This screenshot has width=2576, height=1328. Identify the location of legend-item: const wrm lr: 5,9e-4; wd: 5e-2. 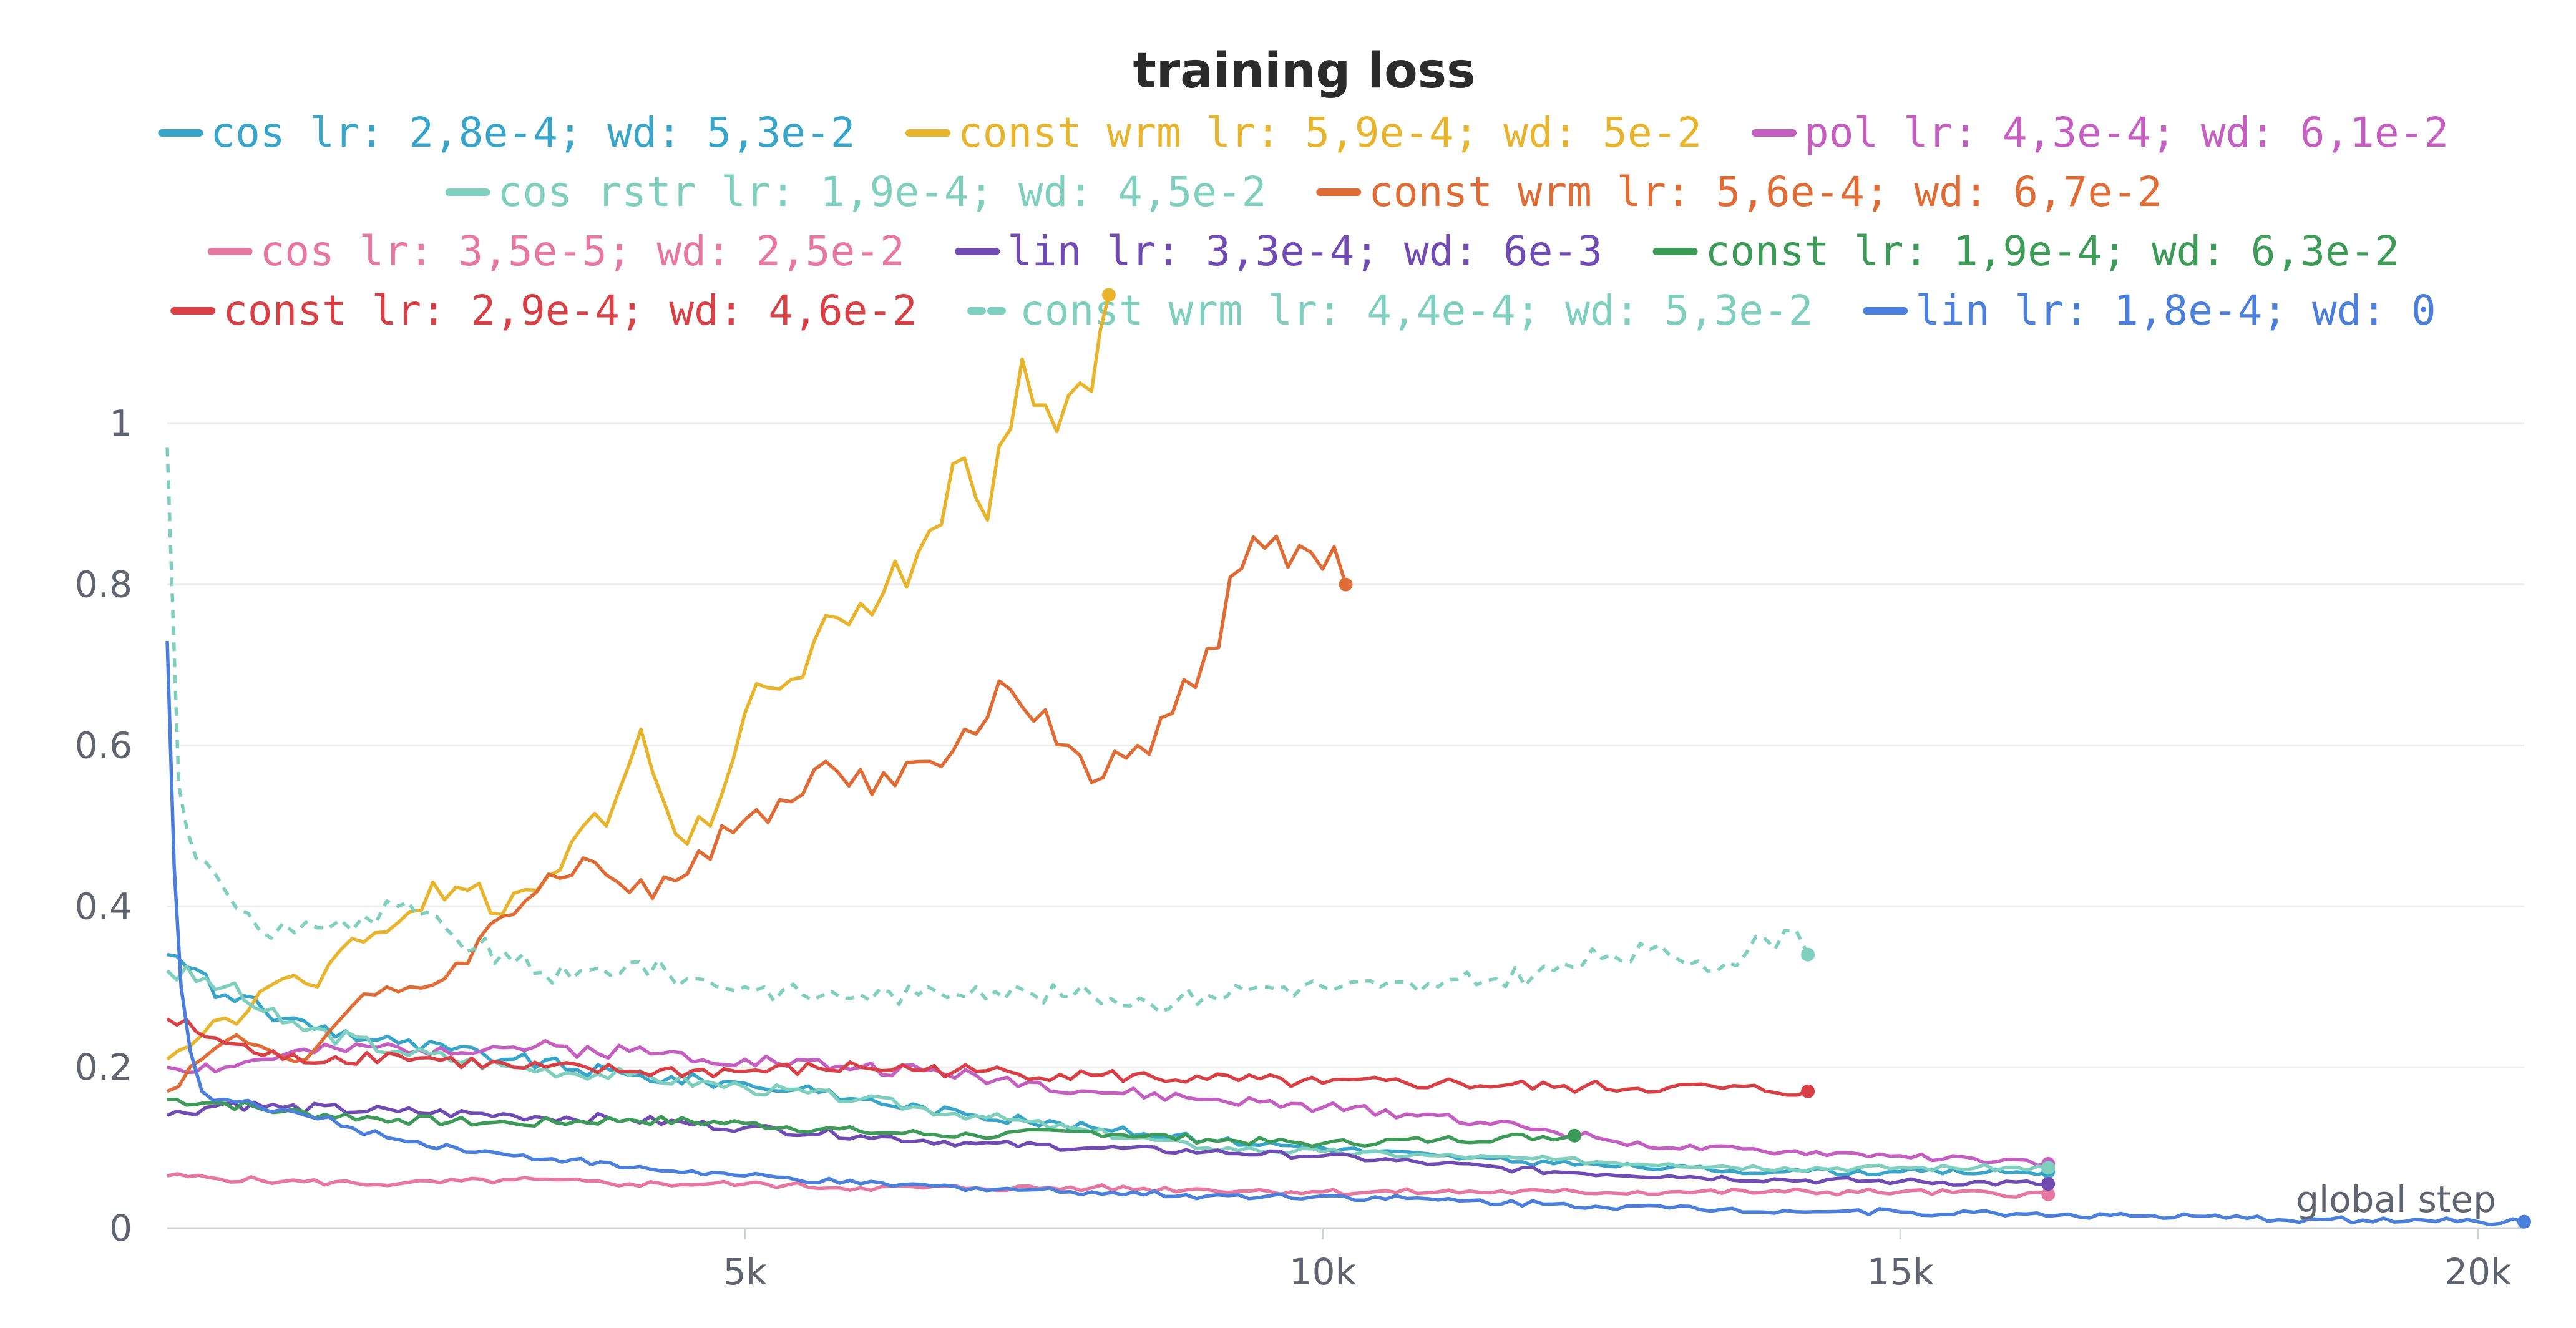
(1303, 133).